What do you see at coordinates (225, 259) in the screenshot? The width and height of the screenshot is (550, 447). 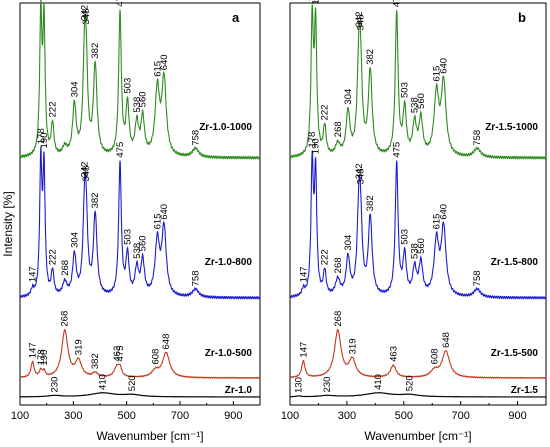 I see `panel-a-series-names: Zr-1.0-1000 Zr-1.0-800 Zr-1.0-500 Zr-1.0` at bounding box center [225, 259].